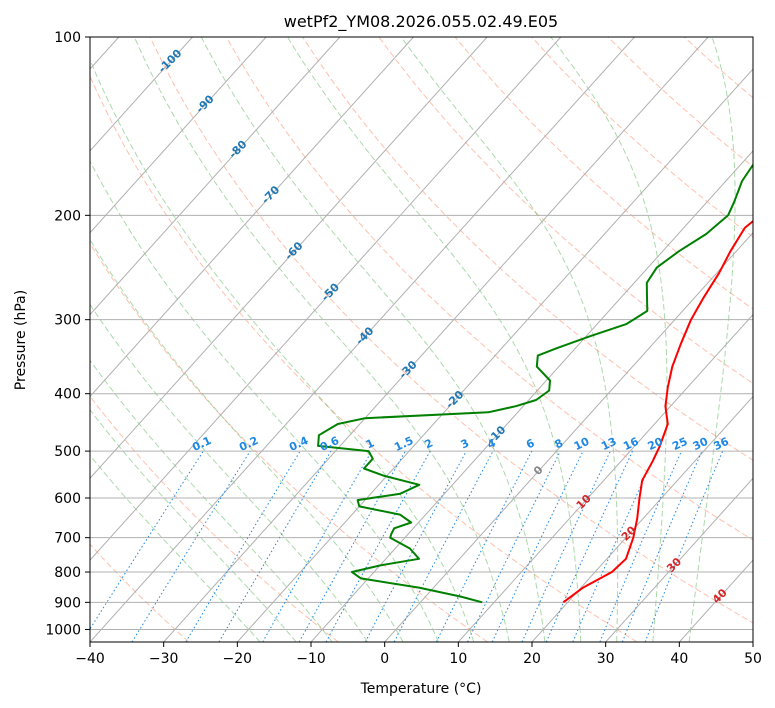 The height and width of the screenshot is (708, 775). I want to click on x-tick-label: 30, so click(606, 659).